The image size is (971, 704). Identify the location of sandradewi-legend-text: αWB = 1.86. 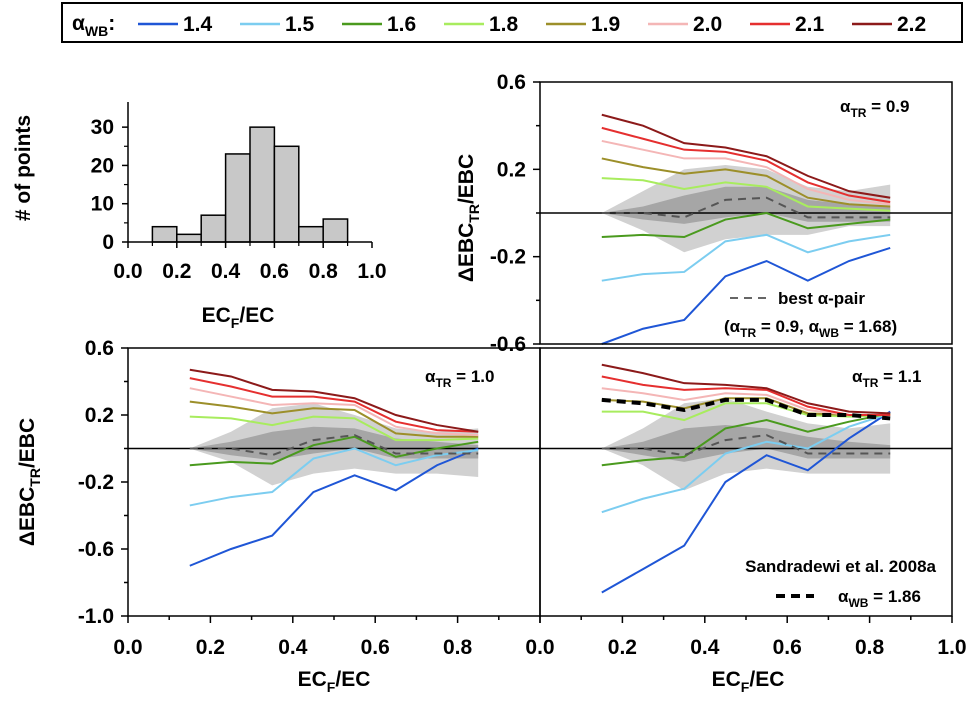
(879, 598).